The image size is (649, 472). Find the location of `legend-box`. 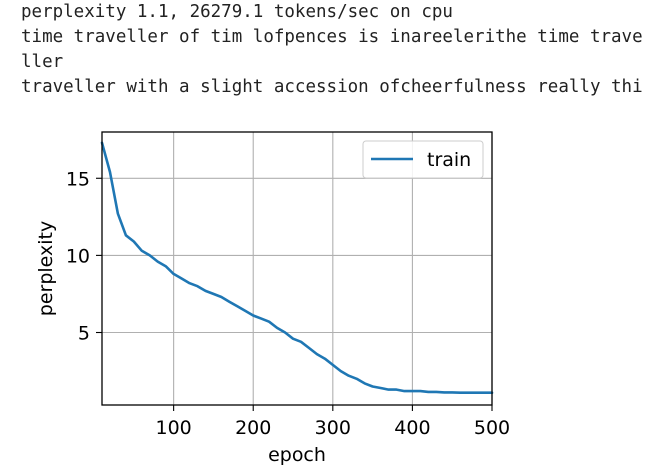

legend-box is located at coordinates (423, 159).